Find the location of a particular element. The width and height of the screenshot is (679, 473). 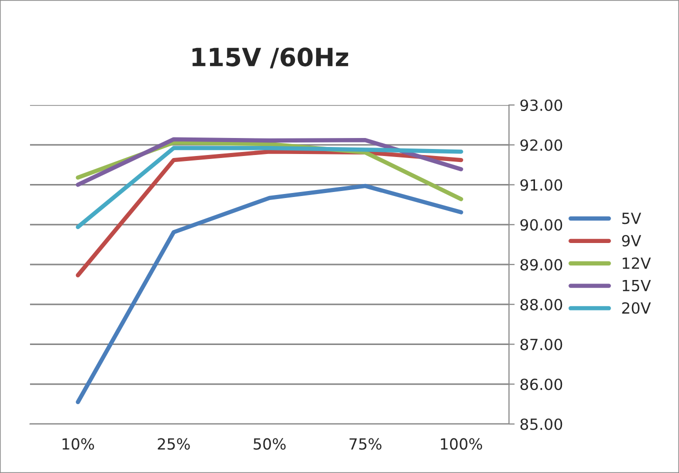

y-tick-label: 93.00 is located at coordinates (541, 105).